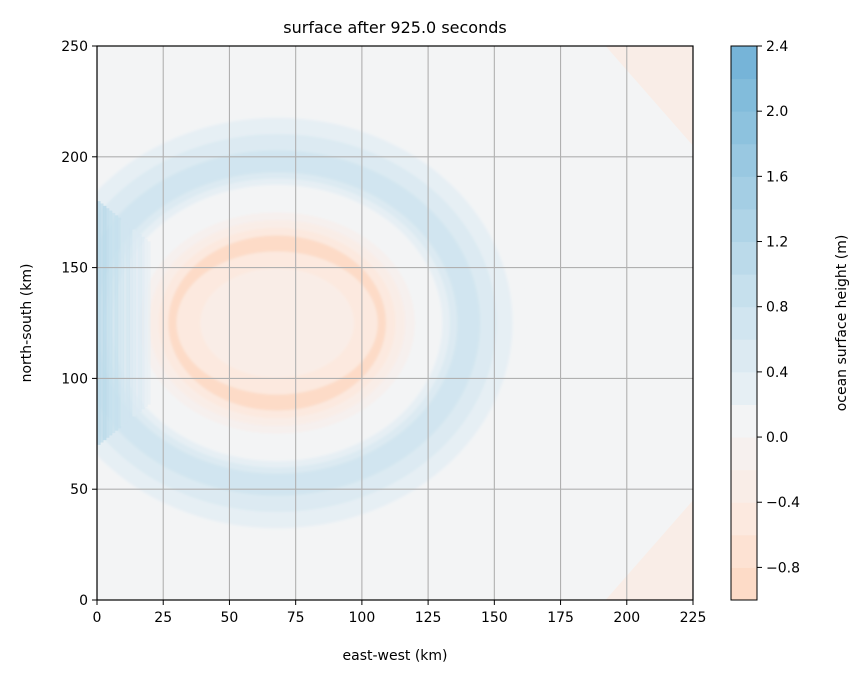  I want to click on x-tick-label: 25, so click(163, 618).